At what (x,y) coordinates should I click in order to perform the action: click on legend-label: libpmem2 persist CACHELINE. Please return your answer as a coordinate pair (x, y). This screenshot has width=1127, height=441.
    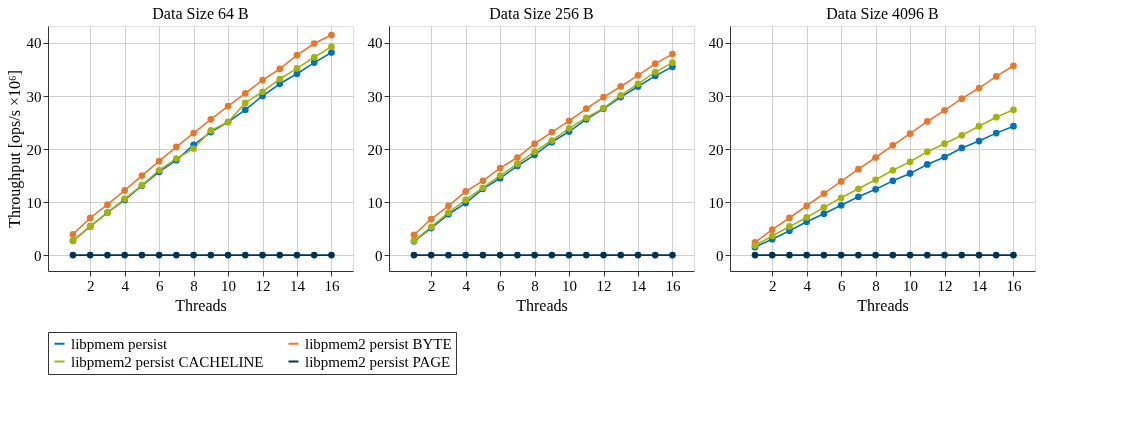
    Looking at the image, I should click on (167, 361).